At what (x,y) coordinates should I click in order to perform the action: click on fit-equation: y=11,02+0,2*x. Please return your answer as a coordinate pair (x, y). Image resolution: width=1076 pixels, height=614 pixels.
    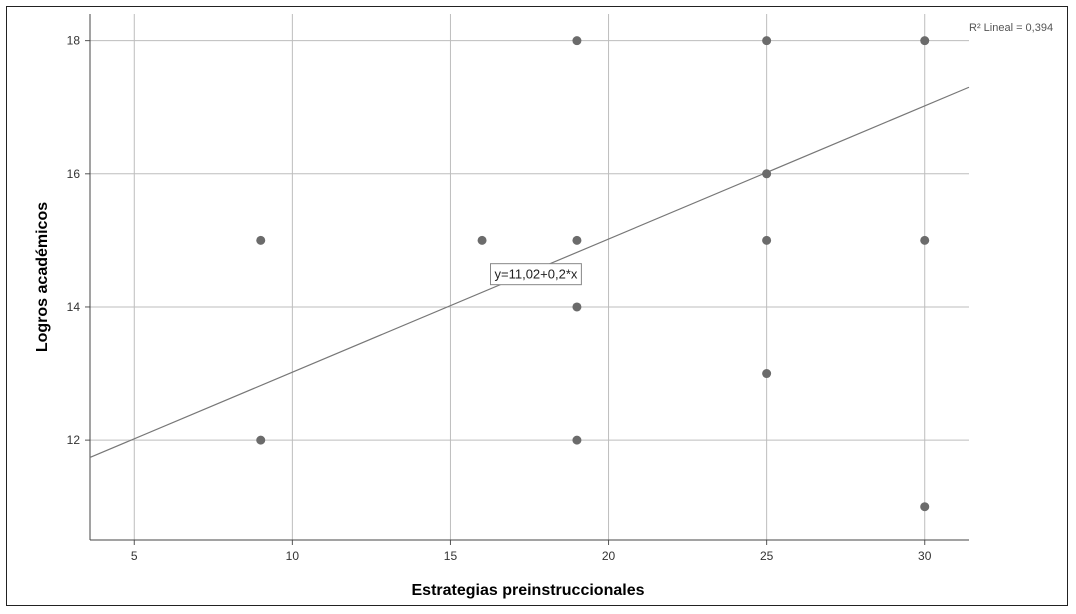
    Looking at the image, I should click on (536, 274).